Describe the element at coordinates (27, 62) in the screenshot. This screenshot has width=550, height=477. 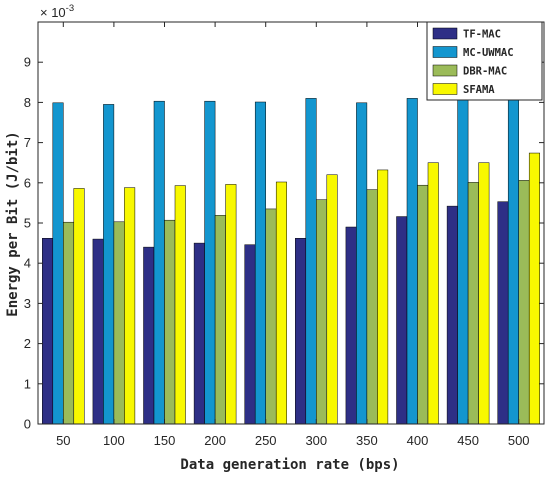
I see `y-tick-label: 9` at that location.